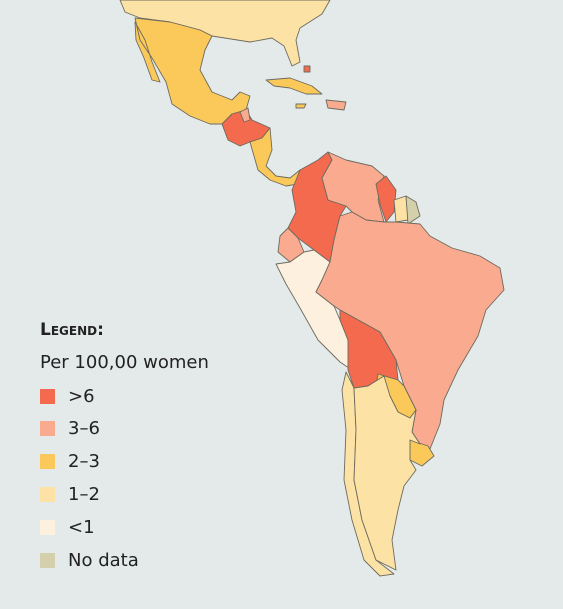  I want to click on legend-subtitle: Per 100,00 women, so click(124, 362).